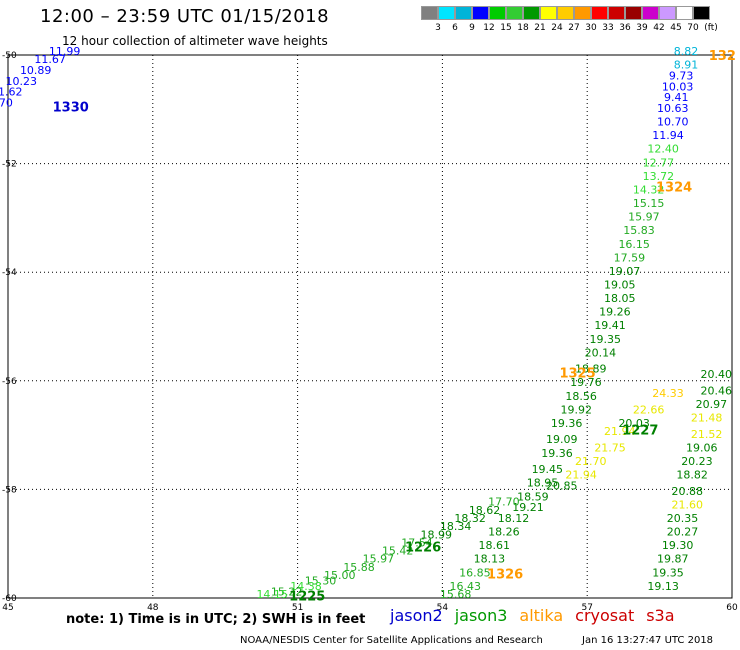 The image size is (740, 650). Describe the element at coordinates (21, 81) in the screenshot. I see `swh-label: 10.23` at that location.